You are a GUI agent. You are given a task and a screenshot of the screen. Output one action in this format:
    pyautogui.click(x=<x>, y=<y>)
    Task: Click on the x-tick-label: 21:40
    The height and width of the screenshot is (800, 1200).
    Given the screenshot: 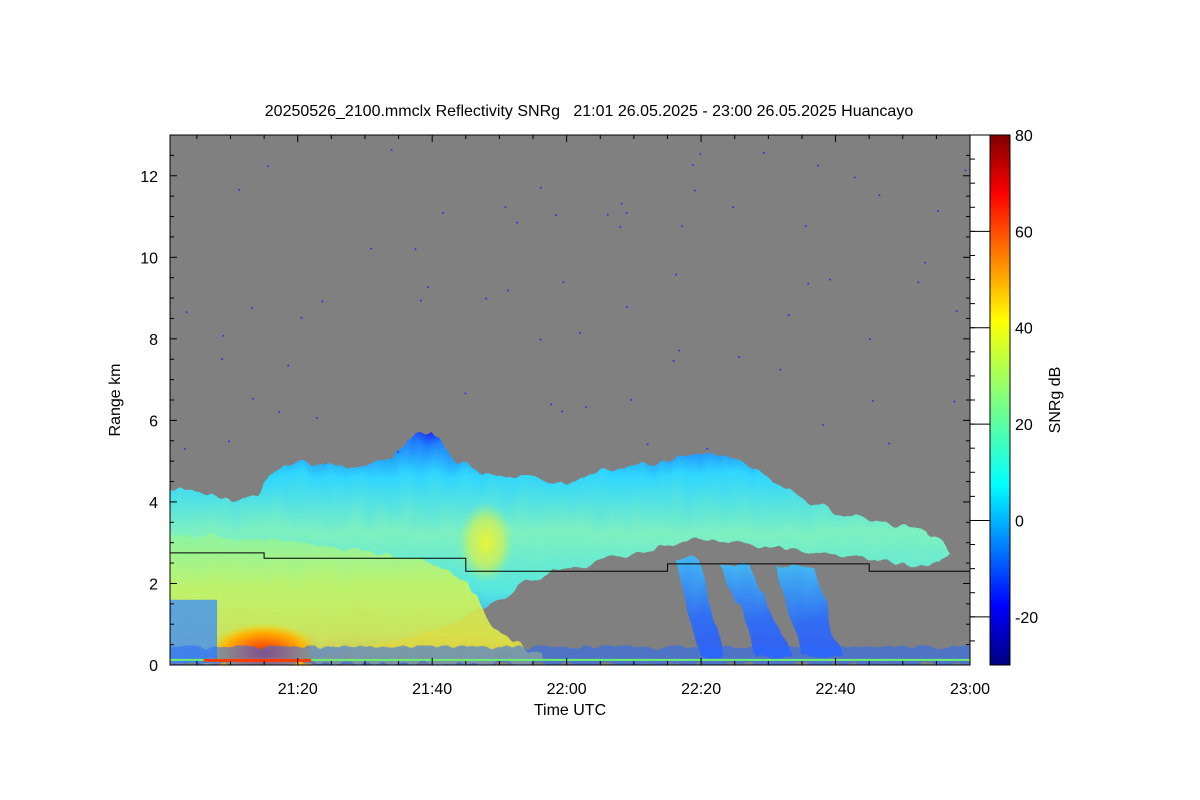 What is the action you would take?
    pyautogui.click(x=432, y=689)
    